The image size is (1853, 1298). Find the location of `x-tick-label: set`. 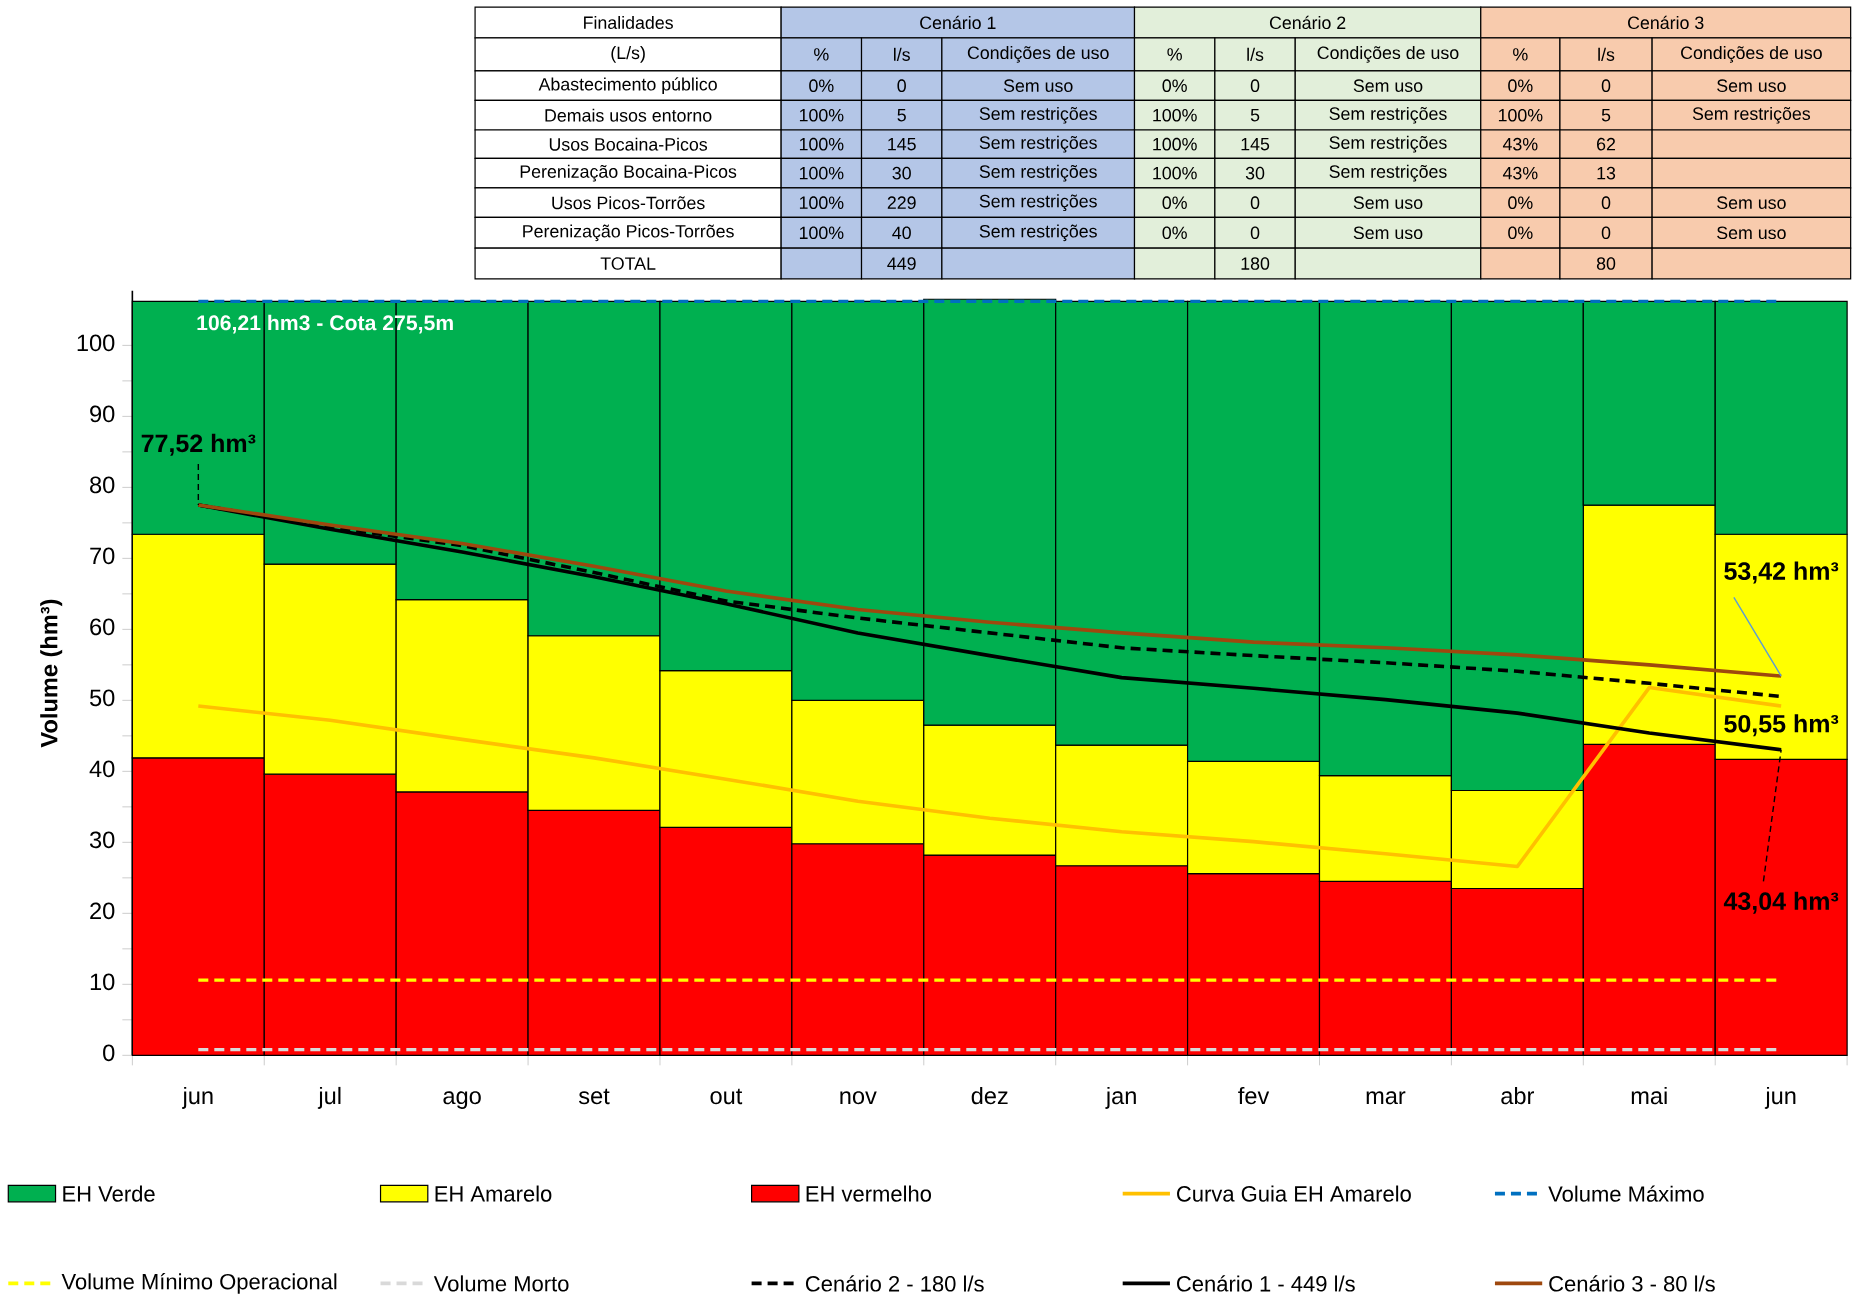

x-tick-label: set is located at coordinates (594, 1096).